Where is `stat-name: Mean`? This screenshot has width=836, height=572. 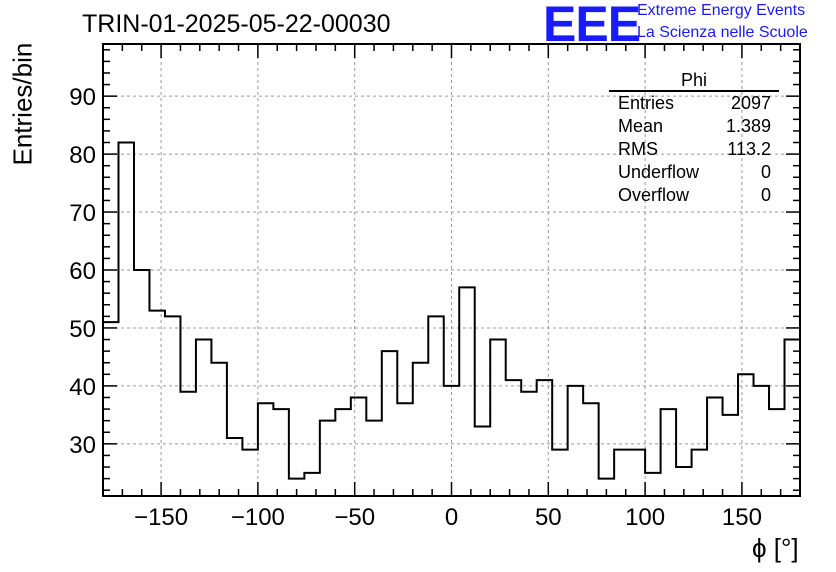
stat-name: Mean is located at coordinates (641, 126).